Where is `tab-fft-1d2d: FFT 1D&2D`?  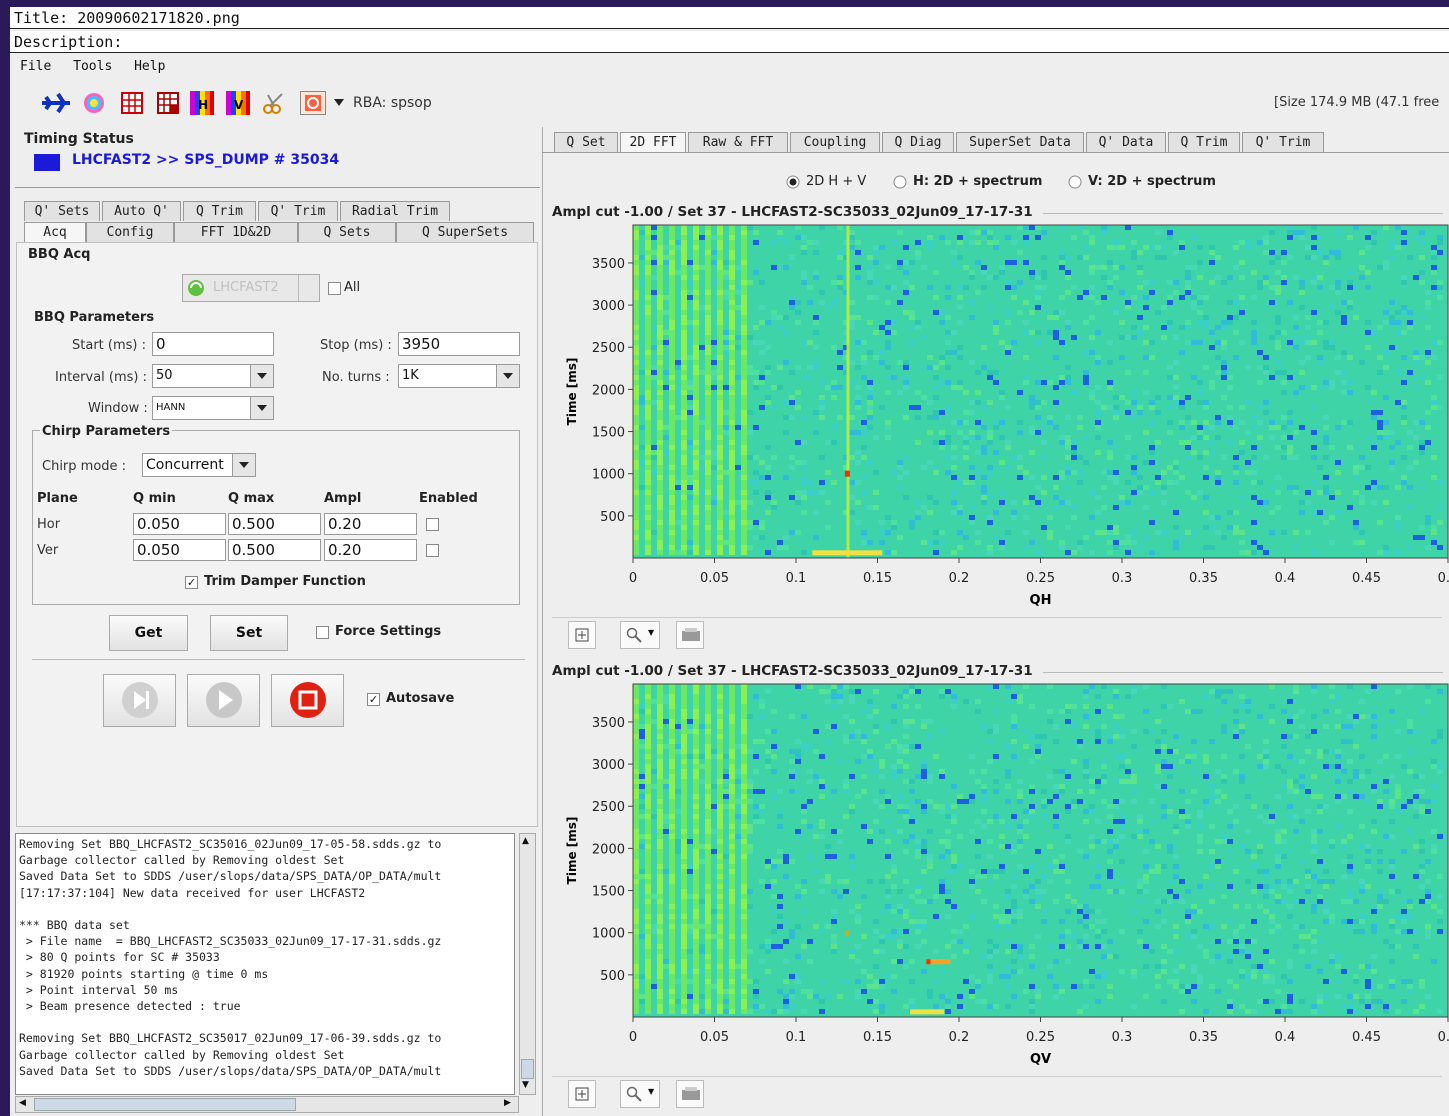
tab-fft-1d2d: FFT 1D&2D is located at coordinates (236, 232).